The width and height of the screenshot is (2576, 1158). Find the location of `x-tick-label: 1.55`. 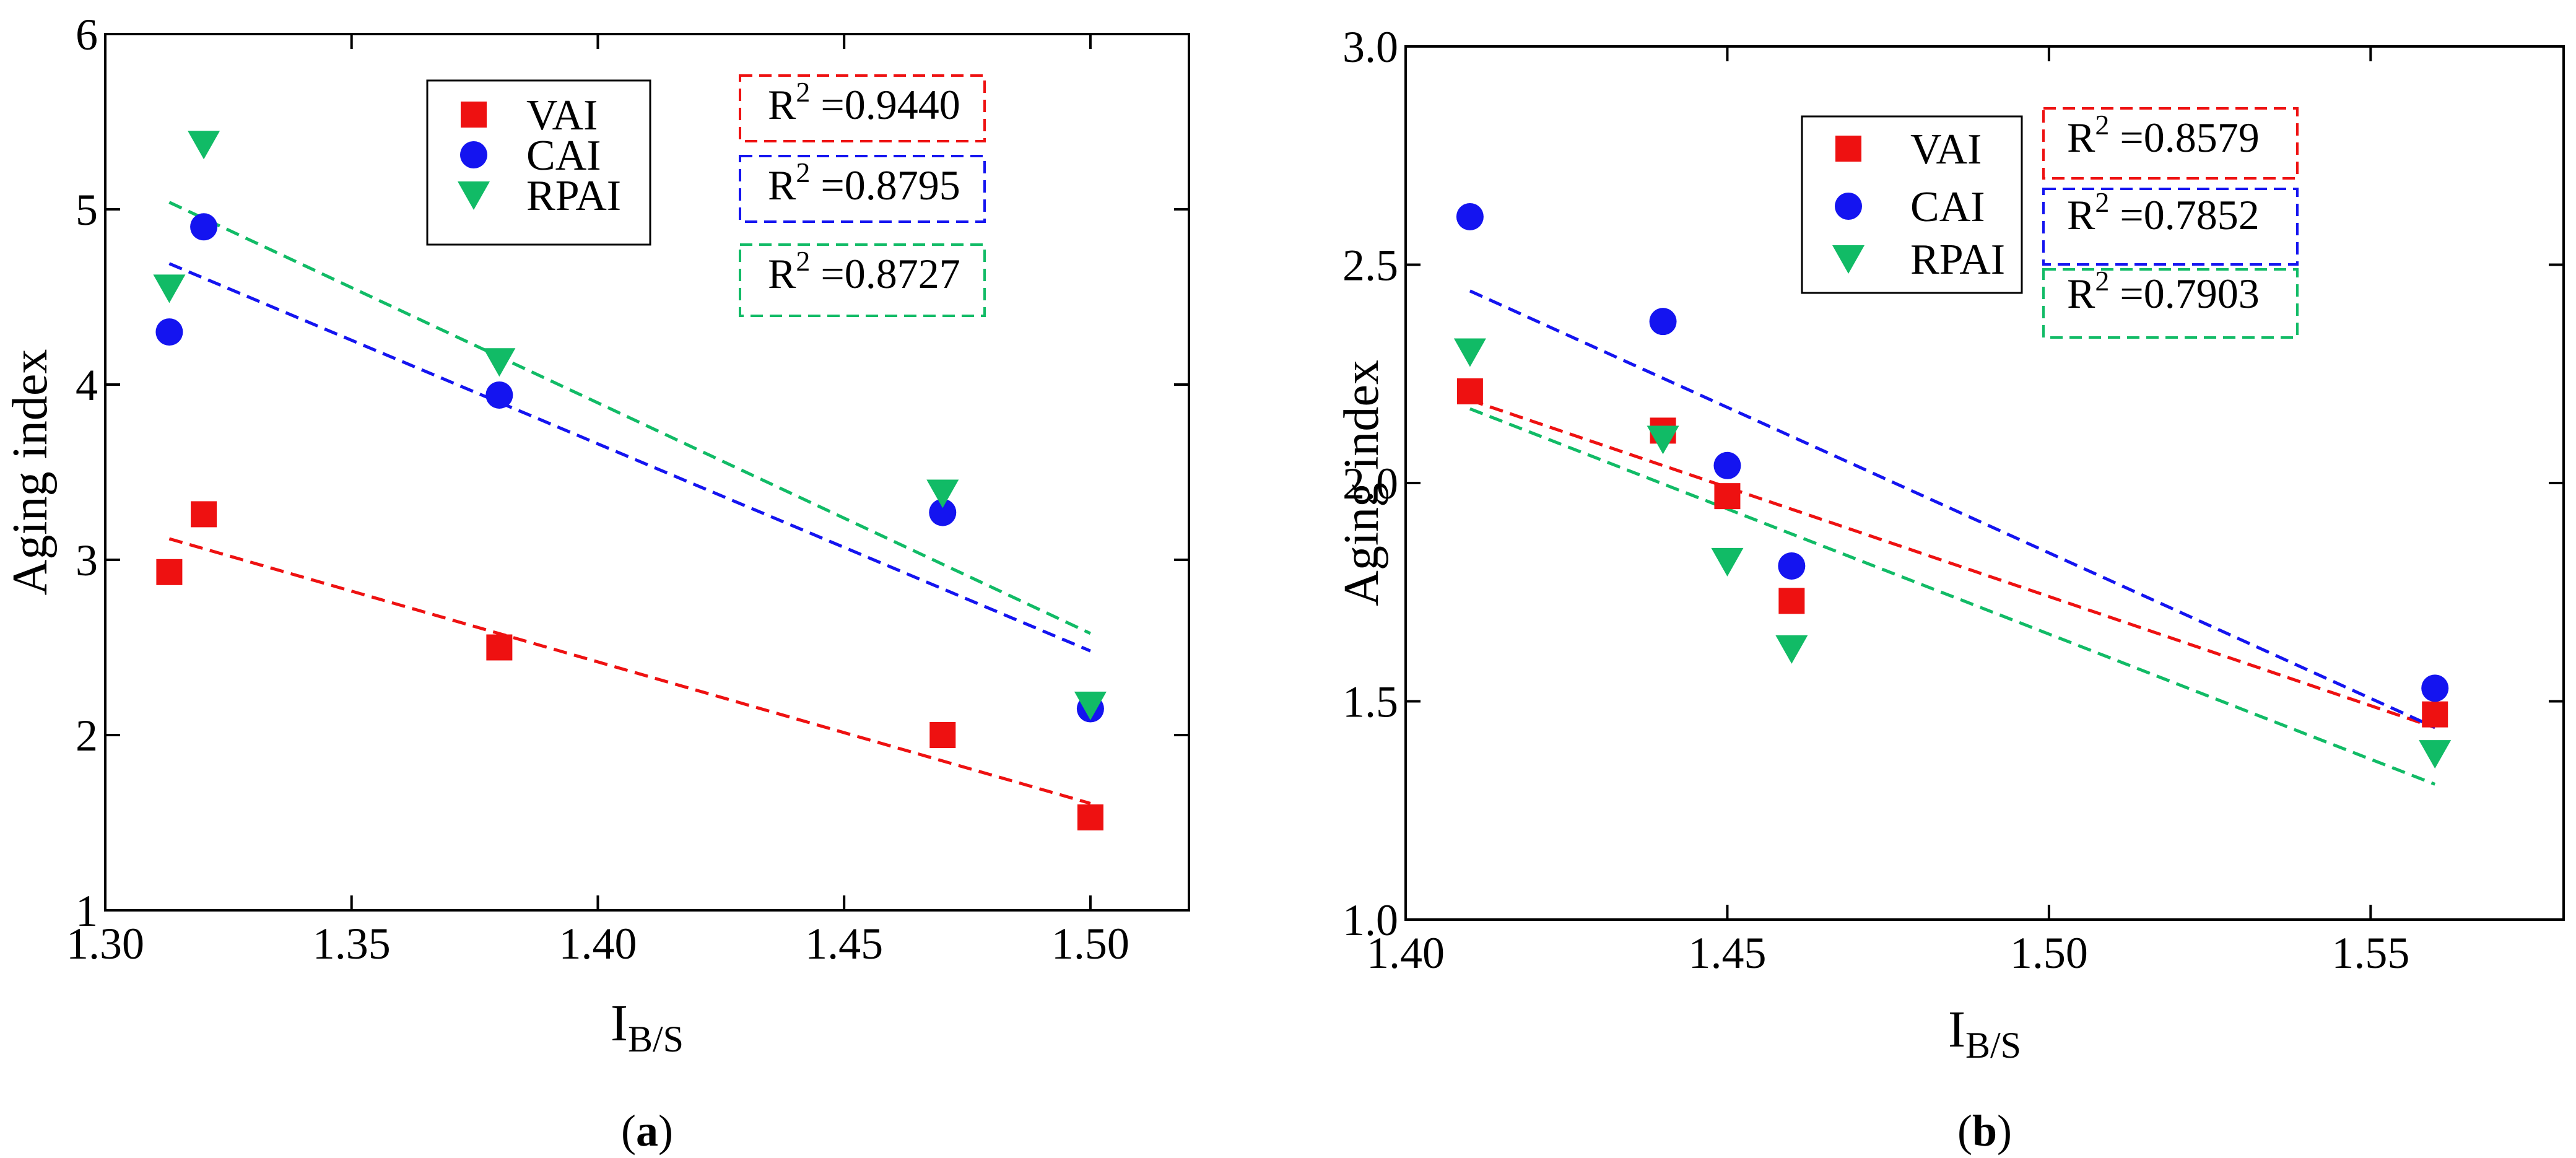

x-tick-label: 1.55 is located at coordinates (2370, 953).